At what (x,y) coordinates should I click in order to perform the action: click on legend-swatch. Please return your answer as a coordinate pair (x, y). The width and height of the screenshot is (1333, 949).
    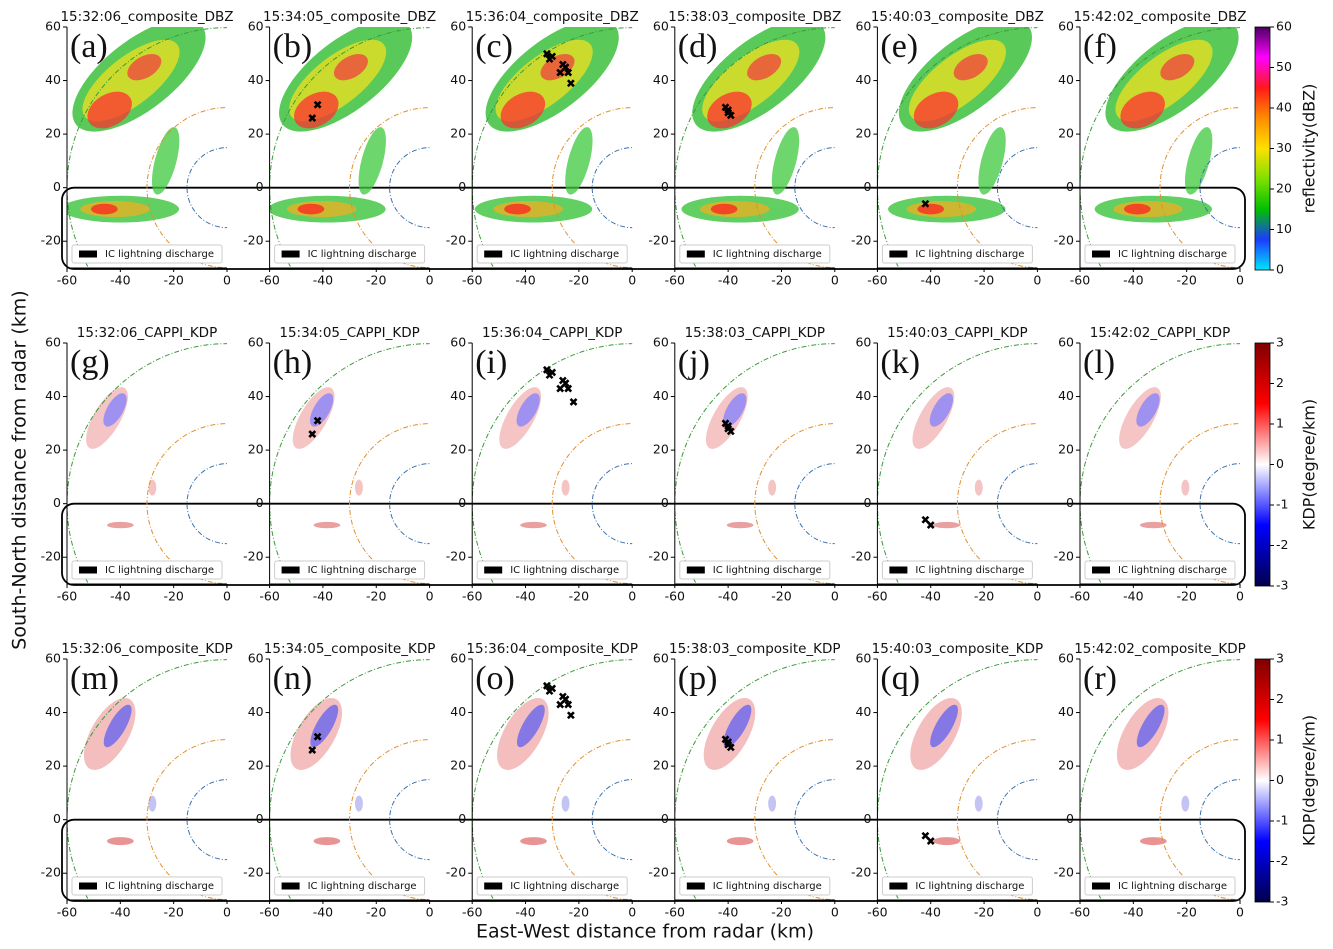
    Looking at the image, I should click on (695, 254).